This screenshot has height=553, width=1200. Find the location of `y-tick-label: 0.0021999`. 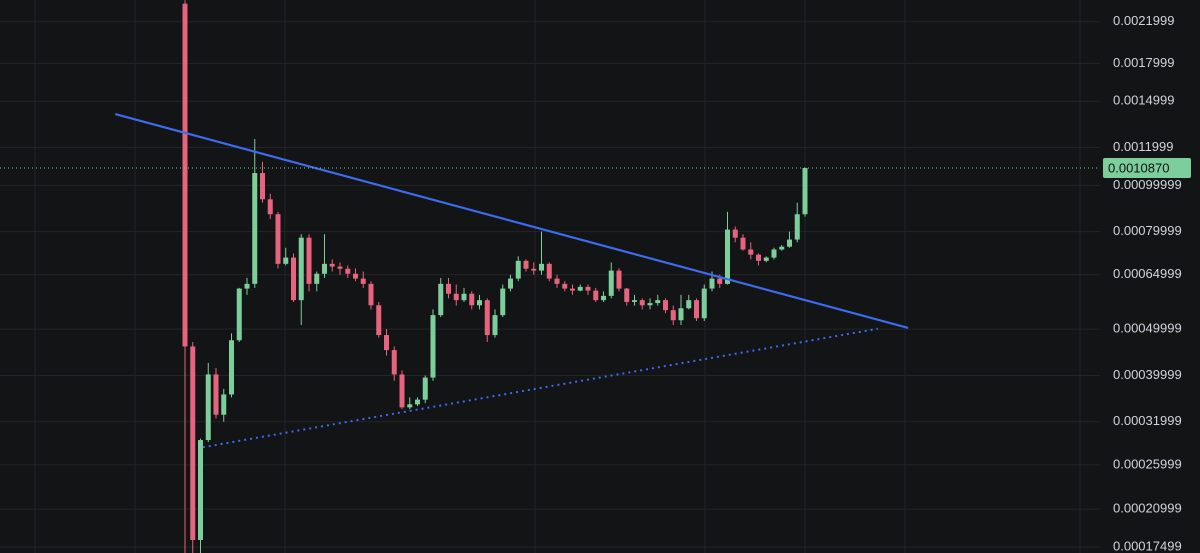

y-tick-label: 0.0021999 is located at coordinates (1143, 20).